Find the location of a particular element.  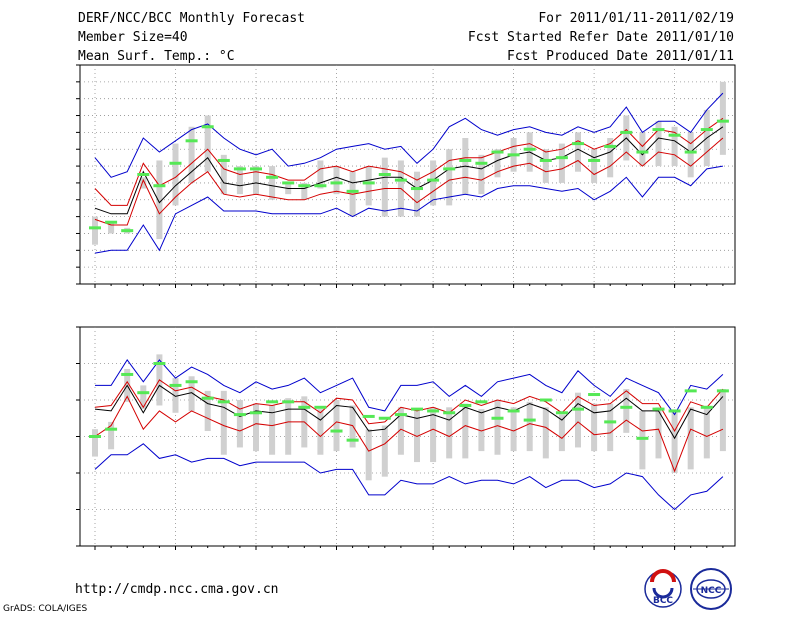

member-size: Member Size=40 is located at coordinates (133, 37).